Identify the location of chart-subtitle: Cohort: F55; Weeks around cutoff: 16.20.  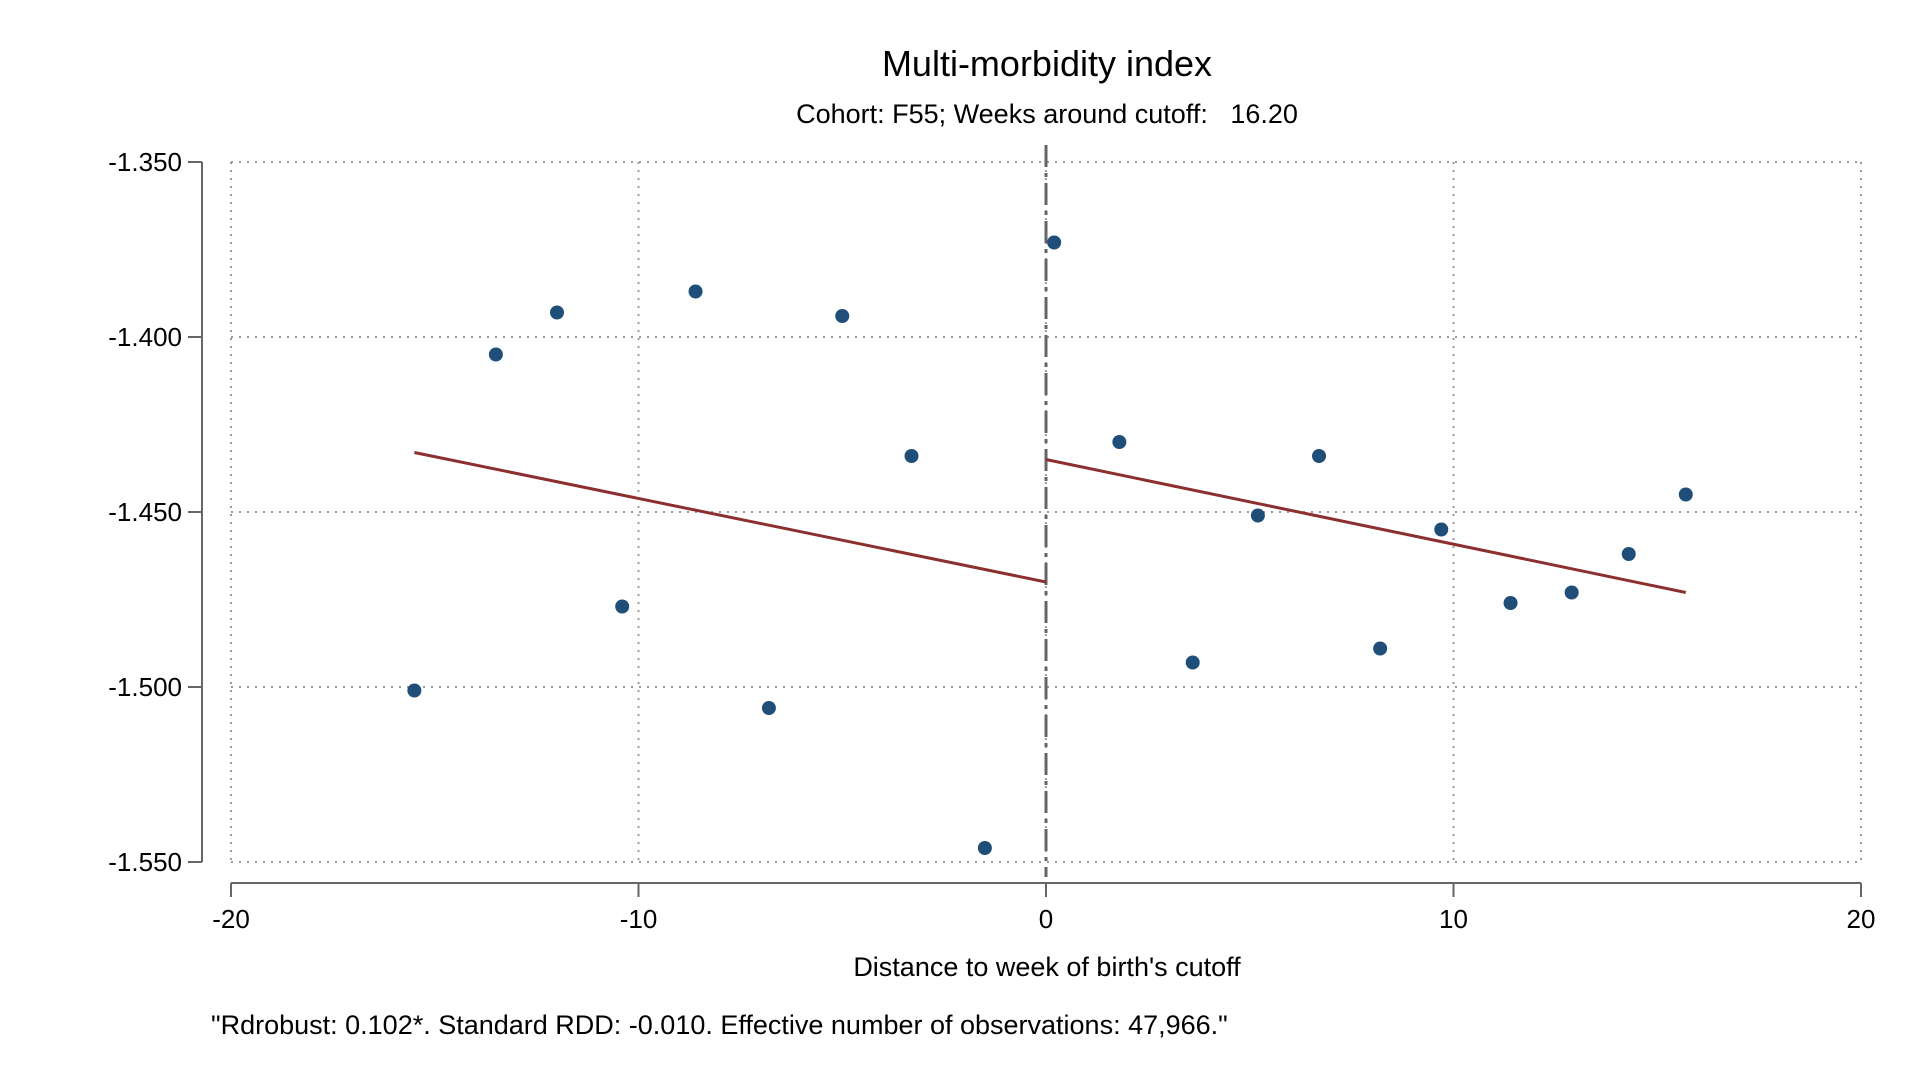
(1047, 114).